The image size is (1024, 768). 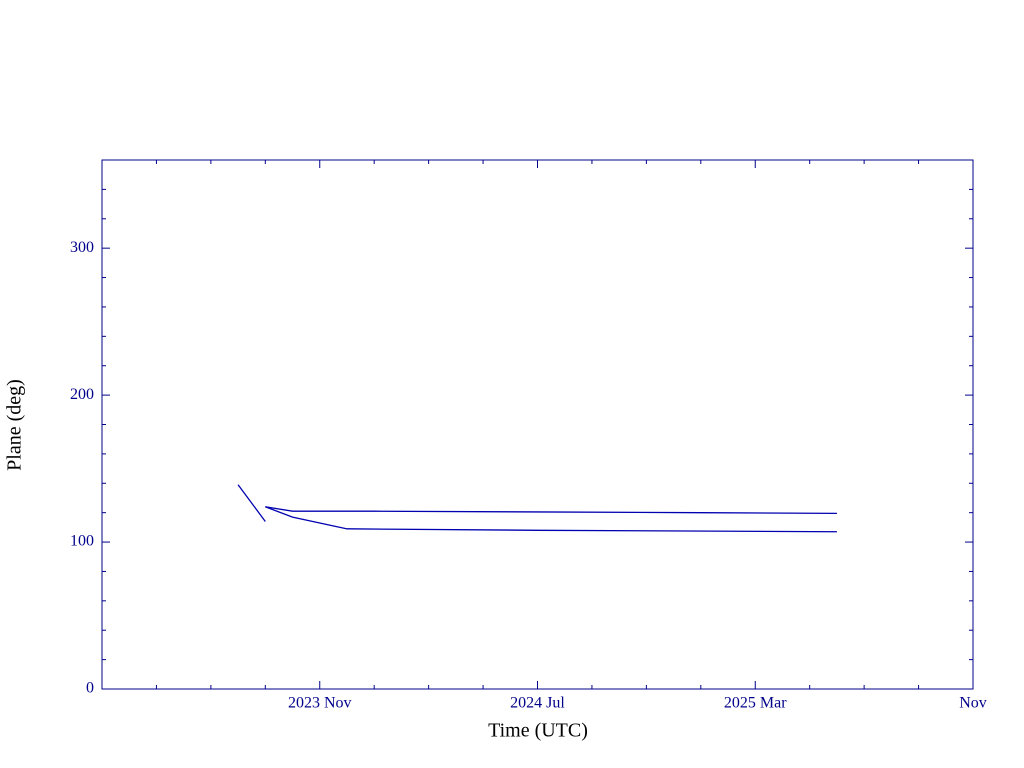 What do you see at coordinates (973, 703) in the screenshot?
I see `x-tick-label: Nov` at bounding box center [973, 703].